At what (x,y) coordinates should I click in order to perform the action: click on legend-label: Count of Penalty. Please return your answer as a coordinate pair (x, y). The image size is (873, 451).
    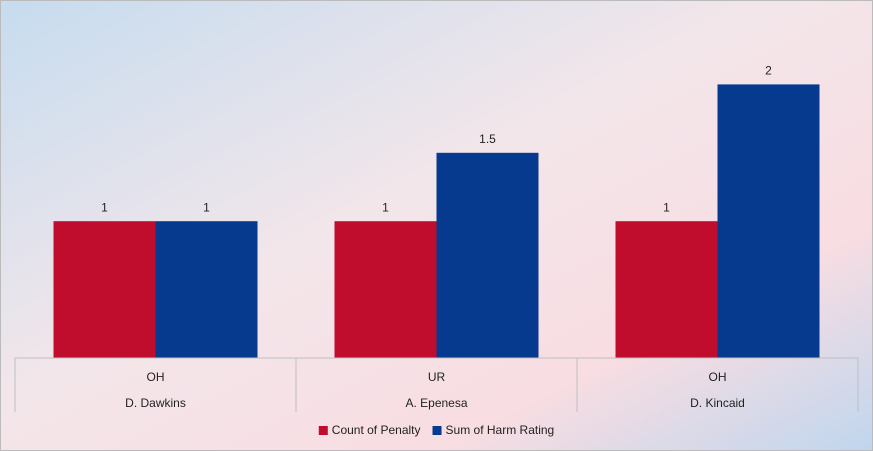
    Looking at the image, I should click on (376, 430).